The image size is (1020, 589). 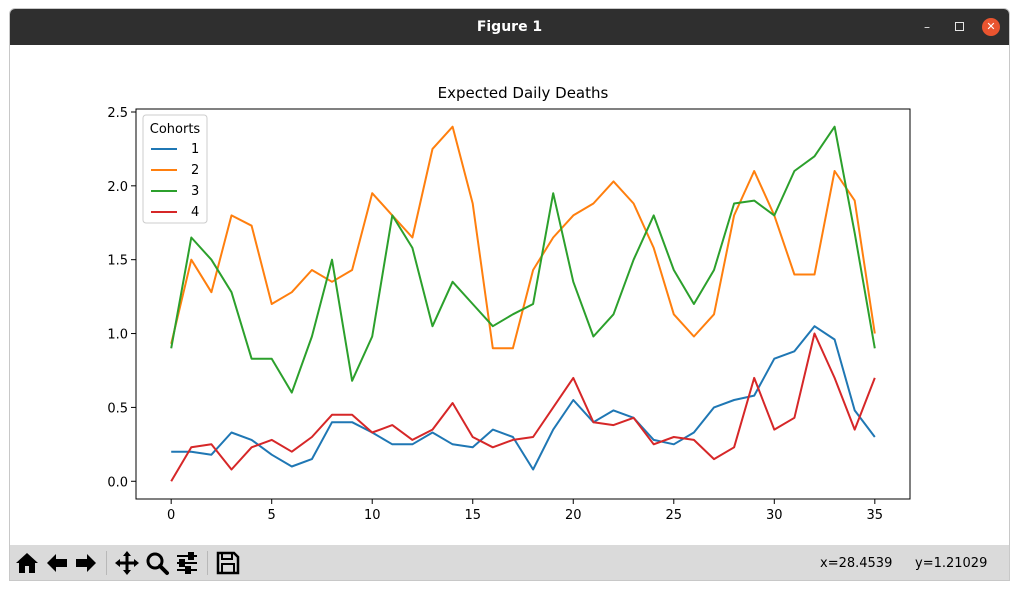 What do you see at coordinates (117, 187) in the screenshot?
I see `y-tick-label: 2.0` at bounding box center [117, 187].